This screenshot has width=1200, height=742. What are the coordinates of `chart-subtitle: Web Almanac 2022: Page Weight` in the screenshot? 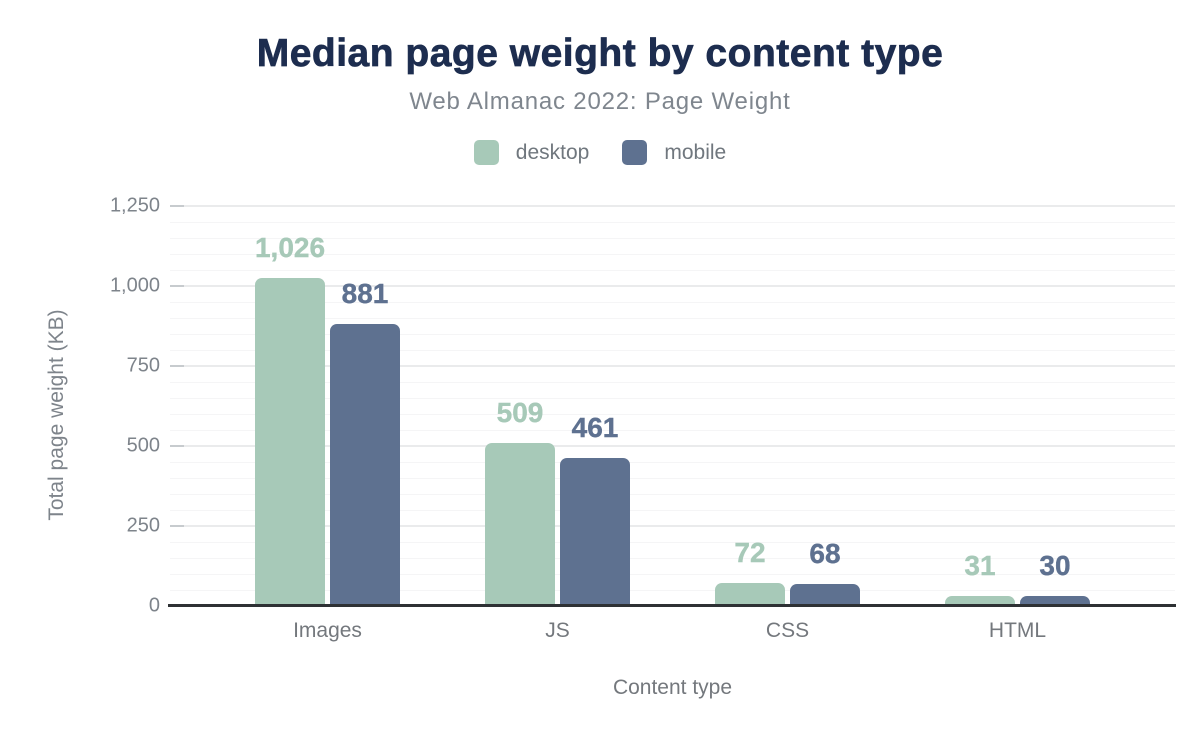 It's located at (600, 101).